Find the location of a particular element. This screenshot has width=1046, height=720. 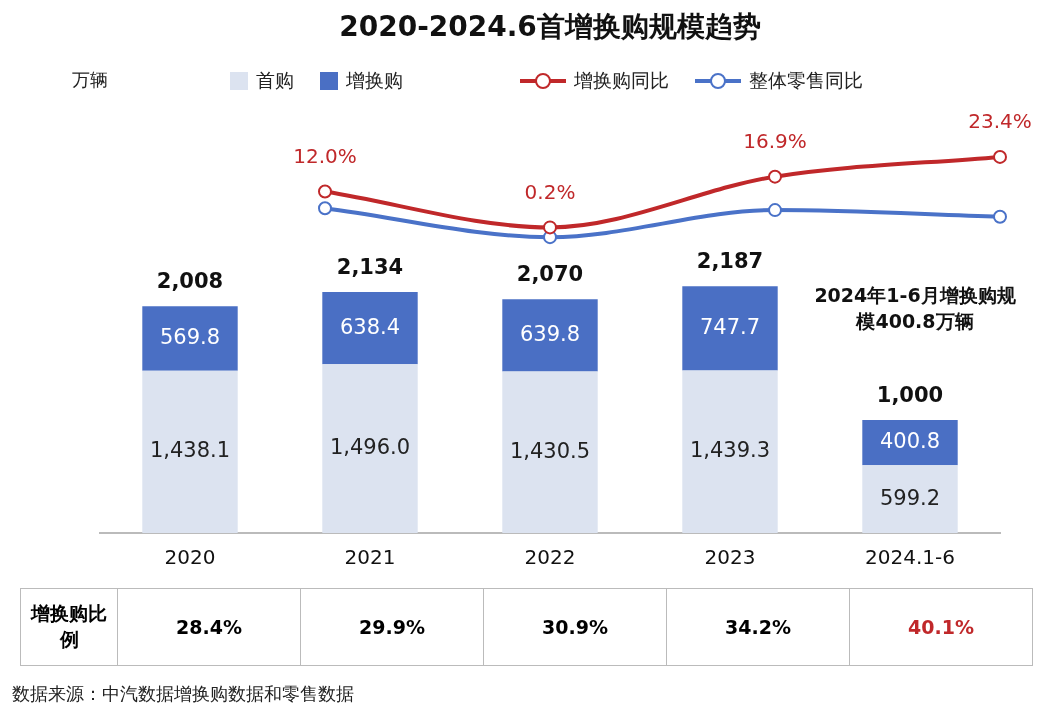

total-label: 1,000 is located at coordinates (910, 394).